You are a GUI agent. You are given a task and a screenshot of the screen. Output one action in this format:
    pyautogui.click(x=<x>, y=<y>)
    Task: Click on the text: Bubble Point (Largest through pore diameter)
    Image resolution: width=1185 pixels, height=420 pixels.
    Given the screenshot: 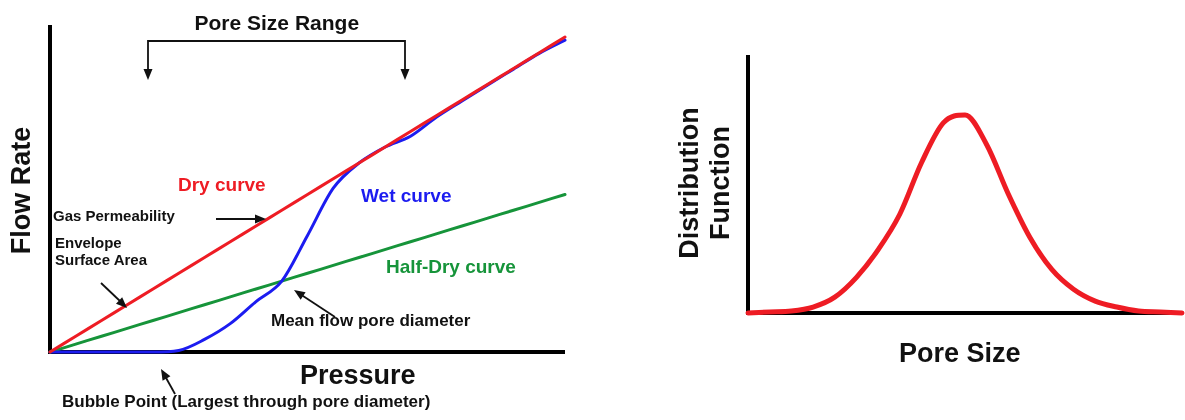 What is the action you would take?
    pyautogui.click(x=246, y=402)
    